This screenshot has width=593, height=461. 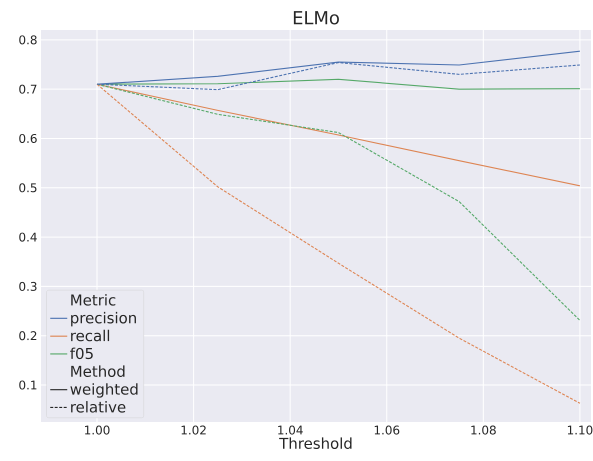 I want to click on y-tick-label: 0.3, so click(x=28, y=286).